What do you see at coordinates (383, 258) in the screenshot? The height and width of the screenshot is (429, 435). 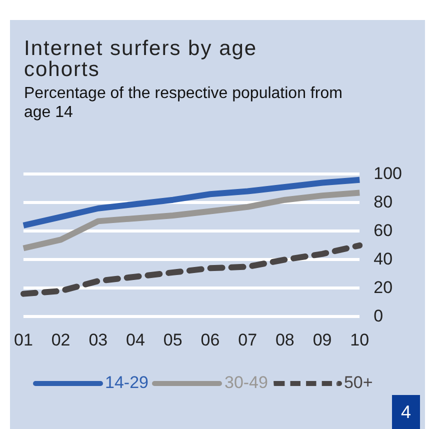 I see `y-tick-label: 40` at bounding box center [383, 258].